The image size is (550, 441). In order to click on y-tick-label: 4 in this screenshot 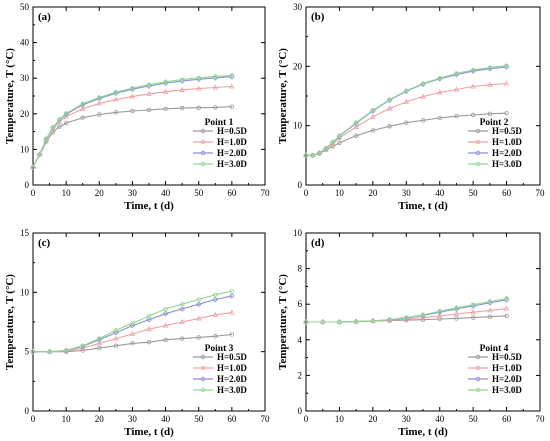, I will do `click(300, 340)`.